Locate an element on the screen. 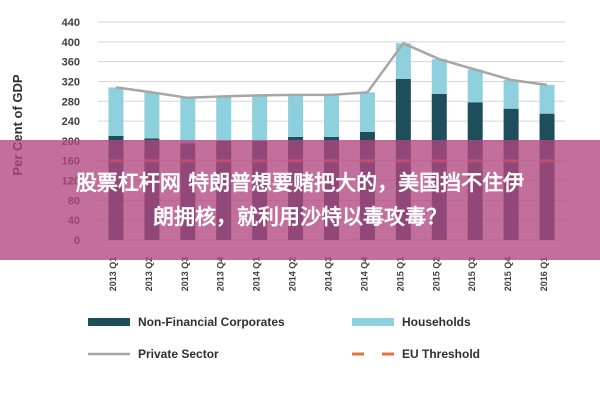 The width and height of the screenshot is (600, 400). private-sector-polyline is located at coordinates (331, 70).